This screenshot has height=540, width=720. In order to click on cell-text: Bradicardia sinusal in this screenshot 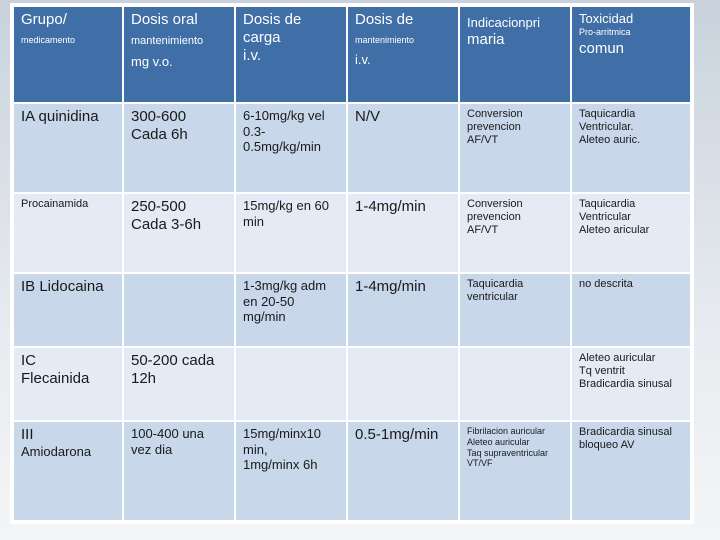, I will do `click(625, 384)`.